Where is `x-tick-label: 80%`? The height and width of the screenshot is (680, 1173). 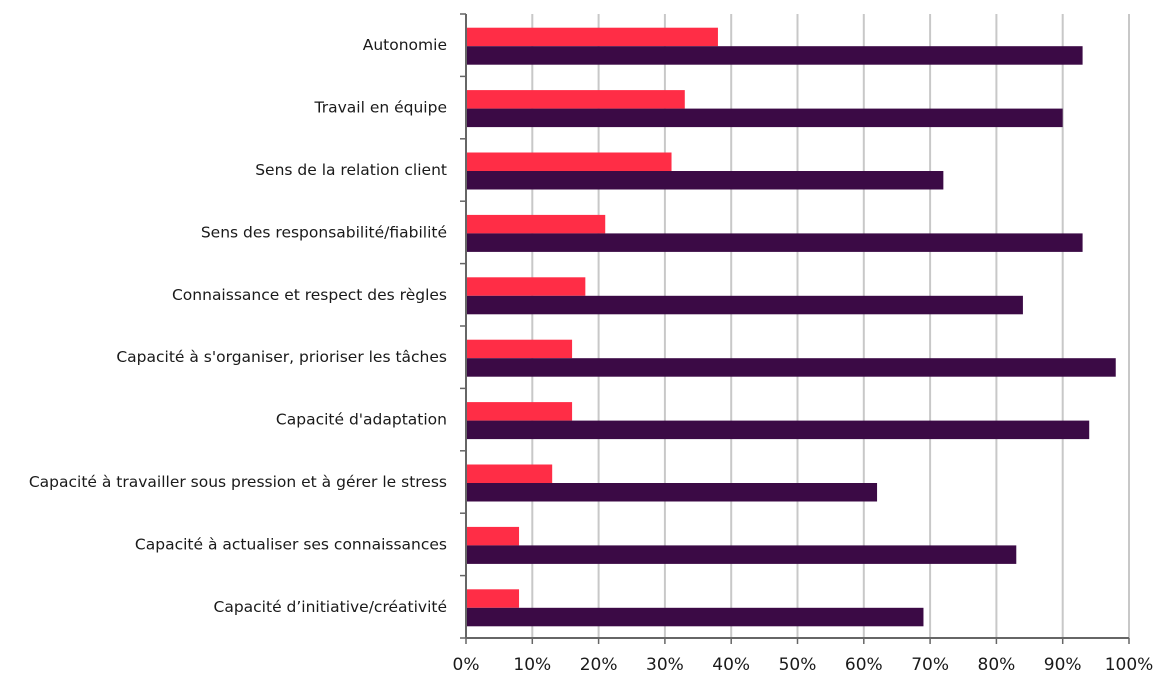
x-tick-label: 80% is located at coordinates (997, 665).